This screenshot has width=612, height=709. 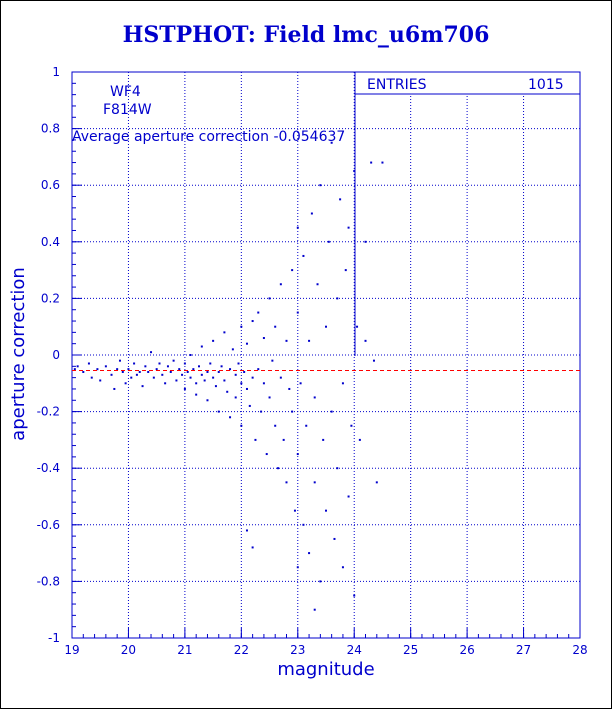 I want to click on y-tick-label: -0.2, so click(x=48, y=412).